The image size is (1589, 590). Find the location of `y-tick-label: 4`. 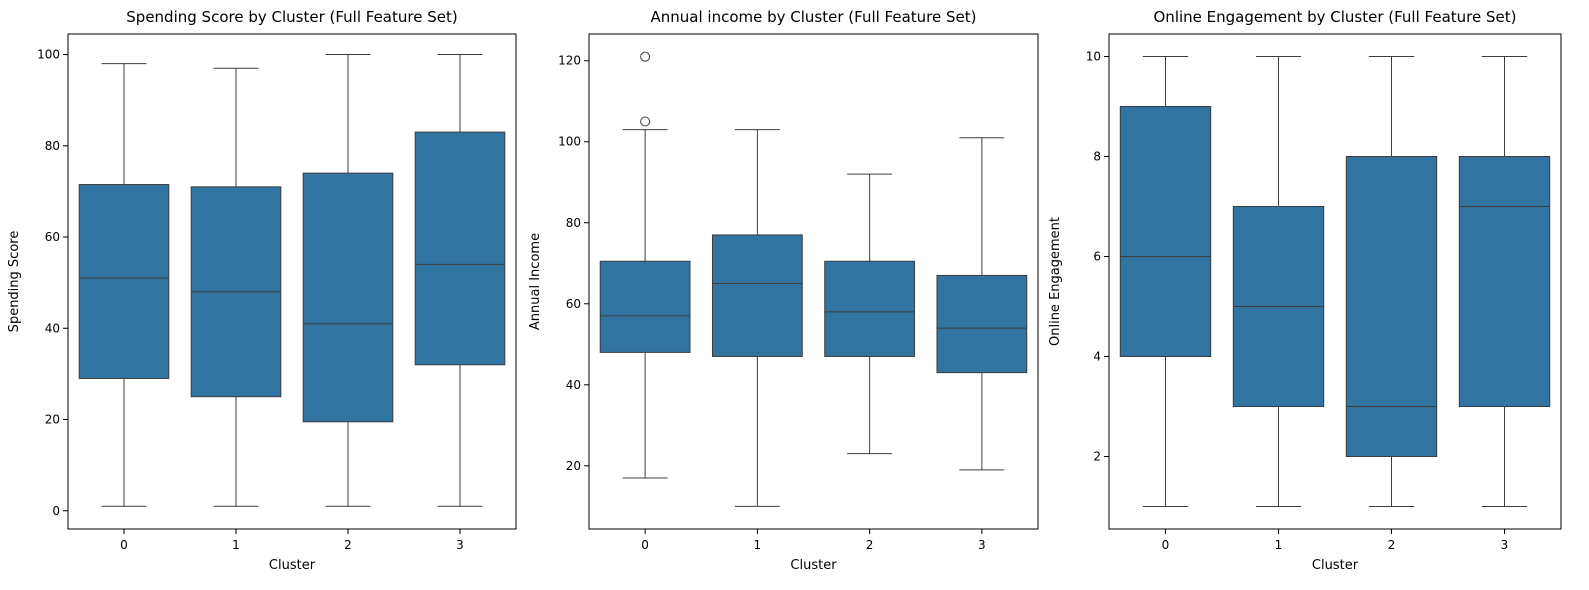

y-tick-label: 4 is located at coordinates (1097, 357).